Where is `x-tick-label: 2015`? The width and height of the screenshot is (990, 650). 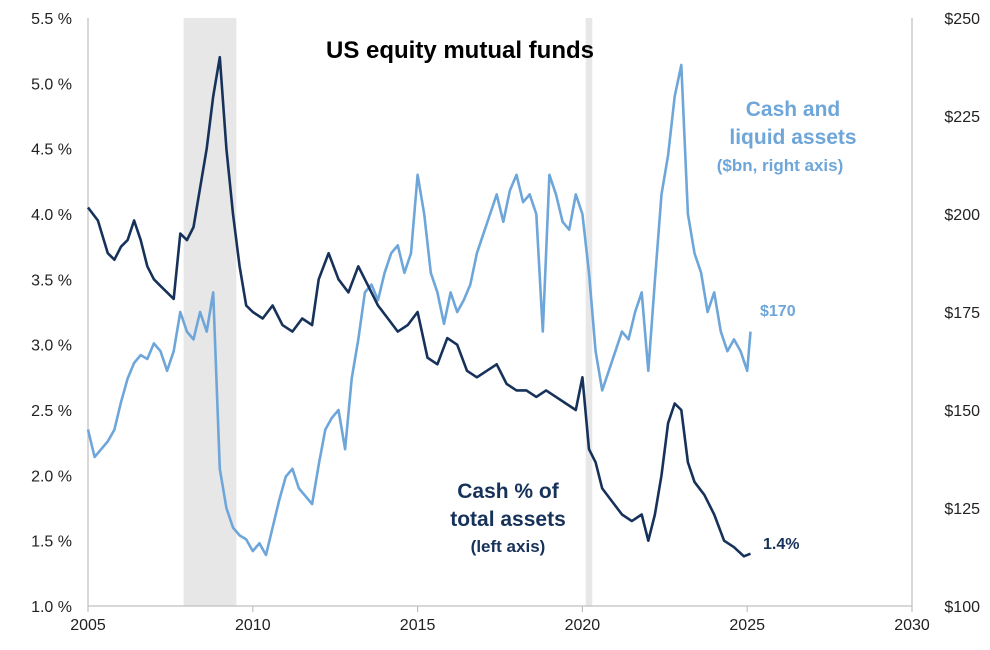
x-tick-label: 2015 is located at coordinates (418, 625).